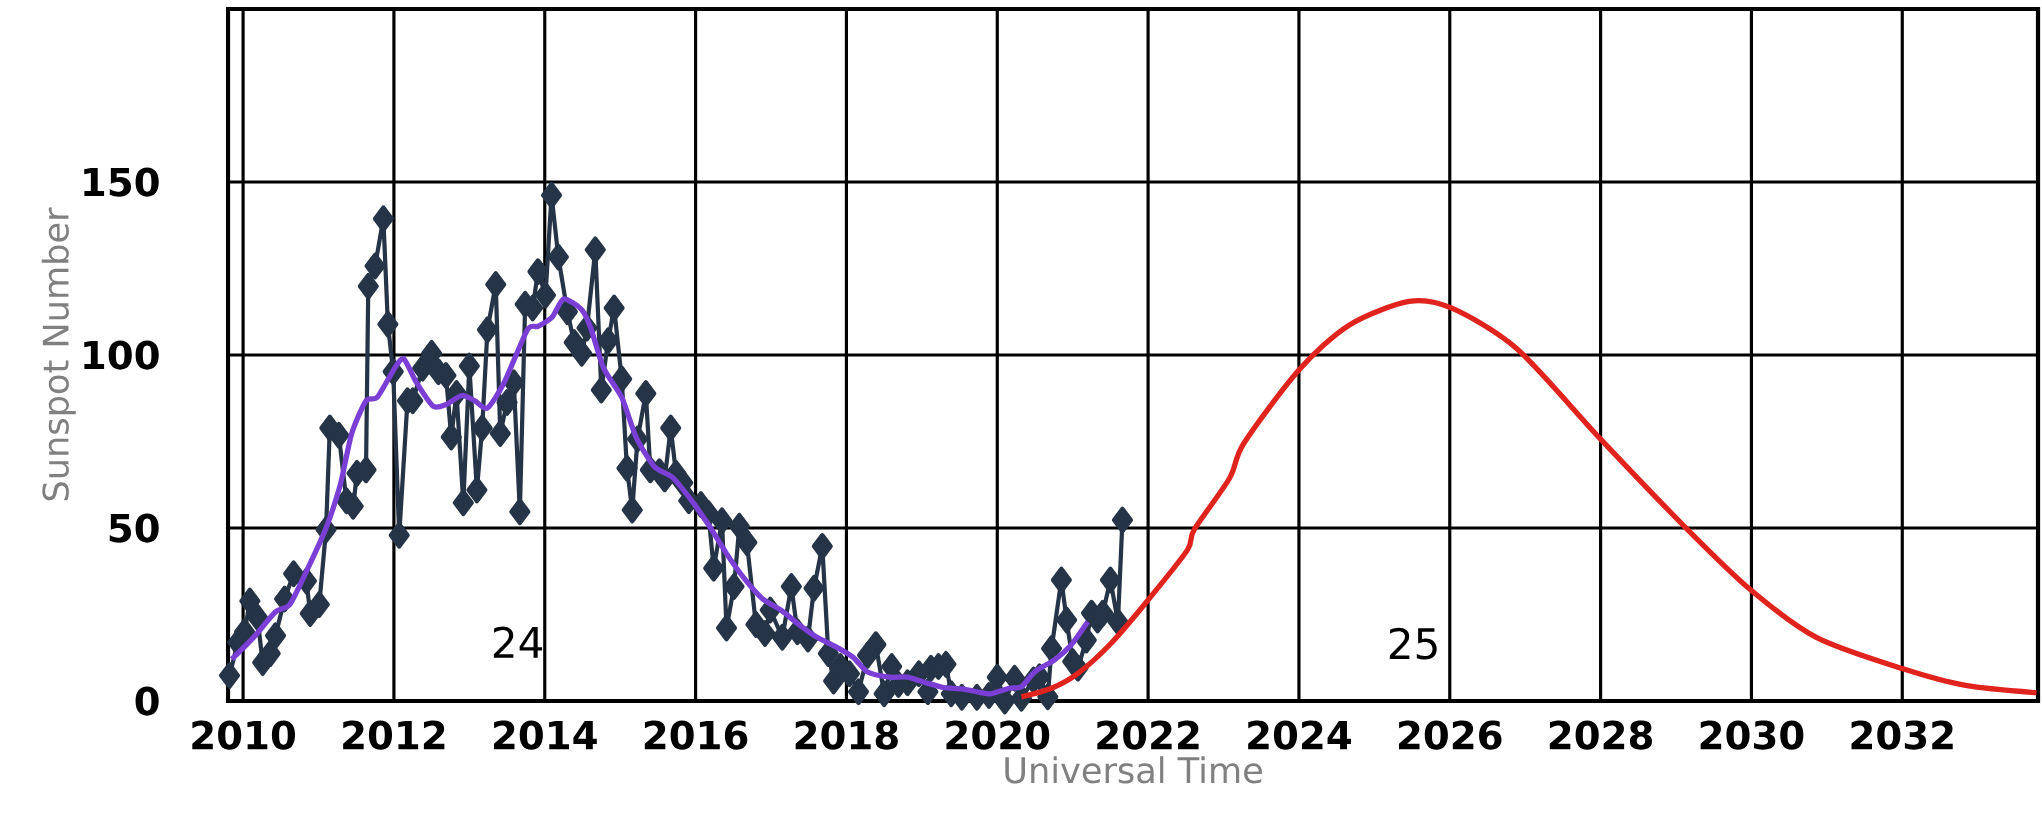  What do you see at coordinates (696, 735) in the screenshot?
I see `x-tick-label: 2016` at bounding box center [696, 735].